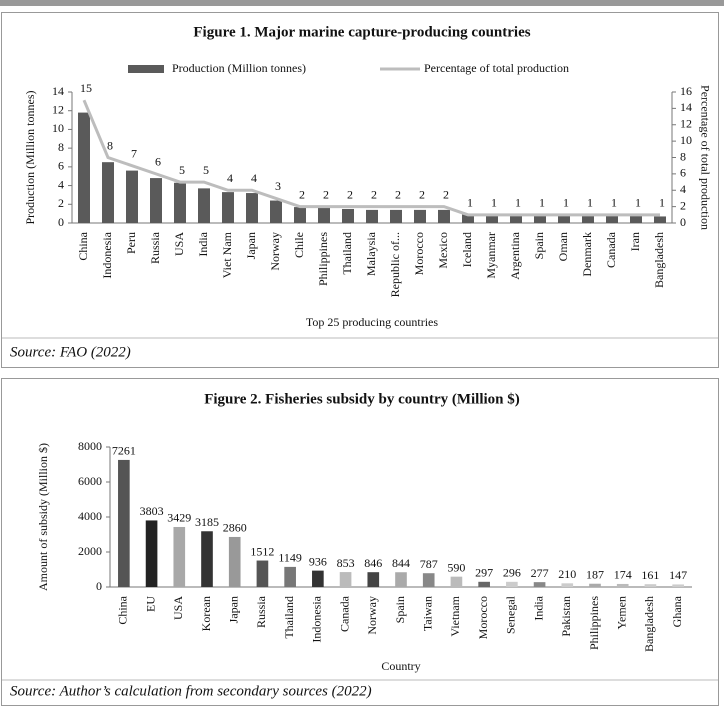 The height and width of the screenshot is (709, 724). What do you see at coordinates (158, 162) in the screenshot?
I see `data-label: 6` at bounding box center [158, 162].